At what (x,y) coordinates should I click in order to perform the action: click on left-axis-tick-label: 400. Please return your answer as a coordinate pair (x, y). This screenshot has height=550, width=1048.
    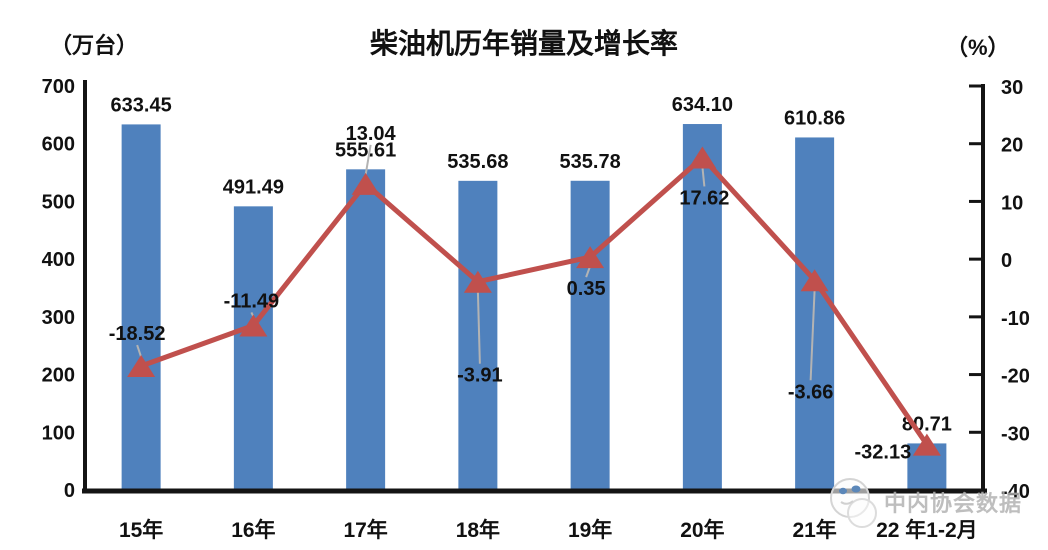
    Looking at the image, I should click on (58, 260).